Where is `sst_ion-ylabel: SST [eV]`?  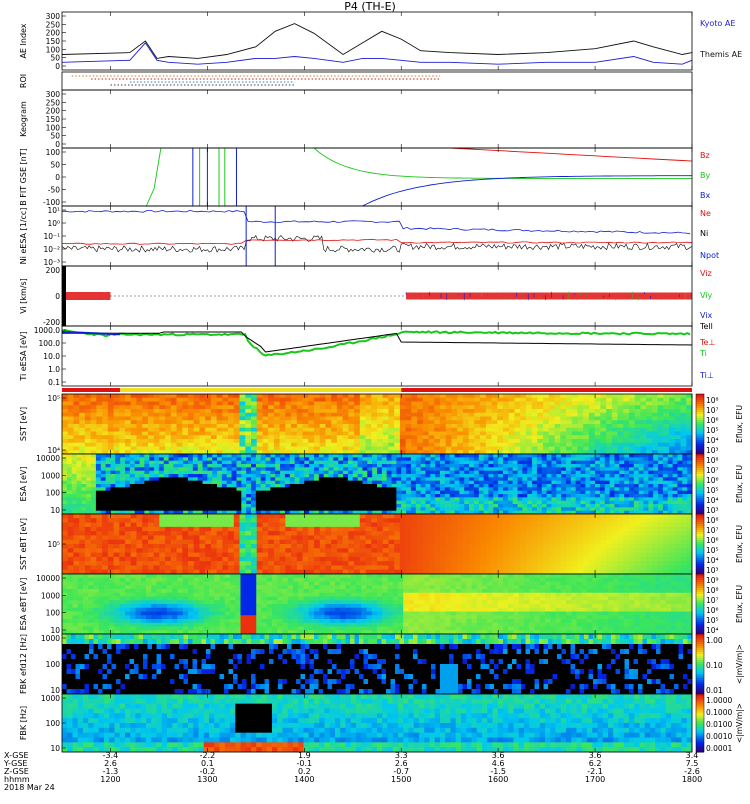
sst_ion-ylabel: SST [eV] is located at coordinates (23, 424).